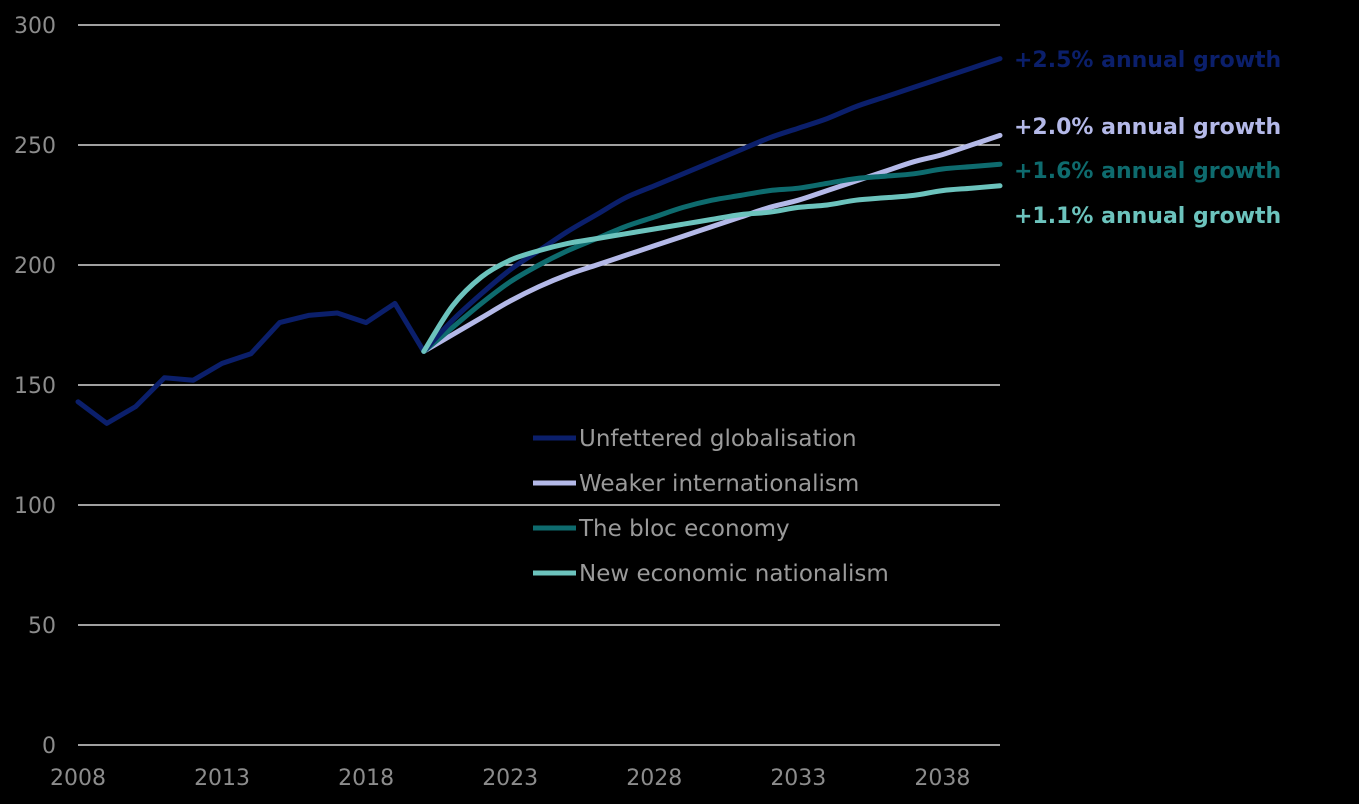 The height and width of the screenshot is (804, 1359). Describe the element at coordinates (49, 746) in the screenshot. I see `y-tick-label-0: 0` at that location.